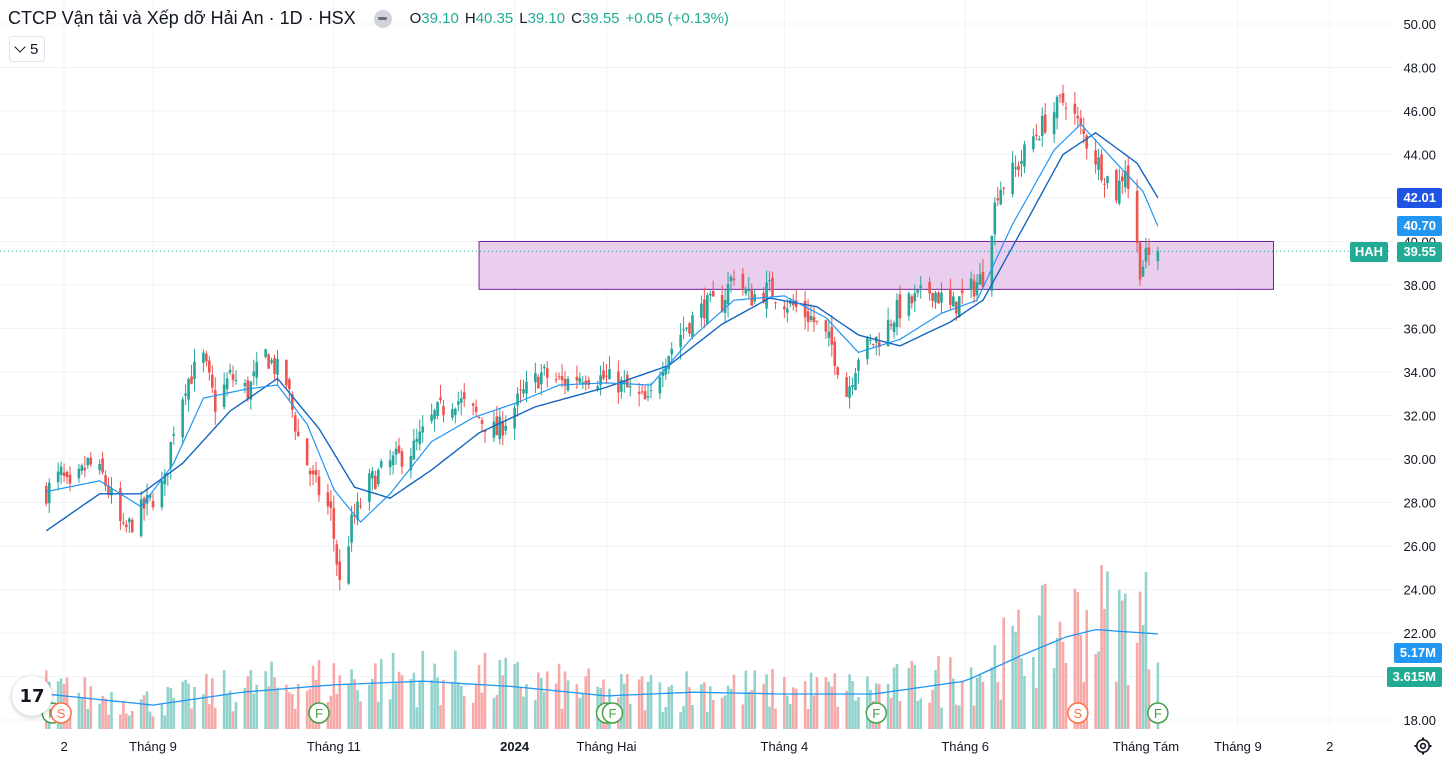 The width and height of the screenshot is (1456, 762). I want to click on open-value: 39.10, so click(440, 18).